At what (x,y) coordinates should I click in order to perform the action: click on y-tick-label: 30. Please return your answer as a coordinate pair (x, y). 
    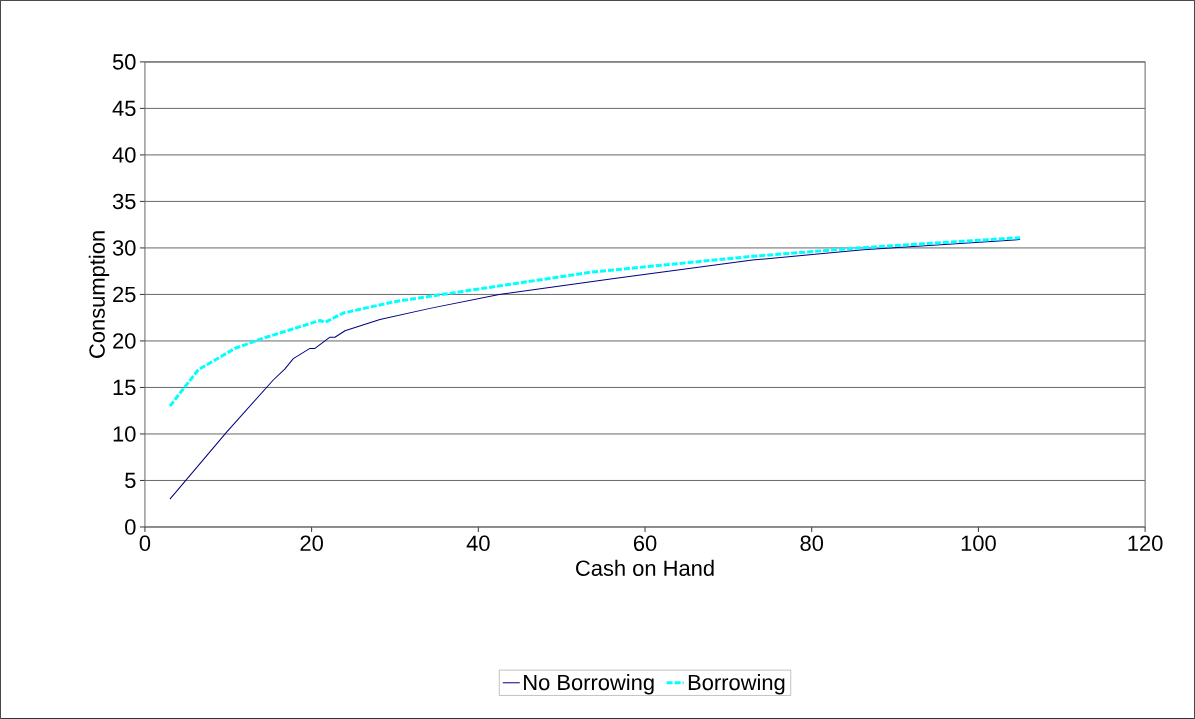
    Looking at the image, I should click on (124, 248).